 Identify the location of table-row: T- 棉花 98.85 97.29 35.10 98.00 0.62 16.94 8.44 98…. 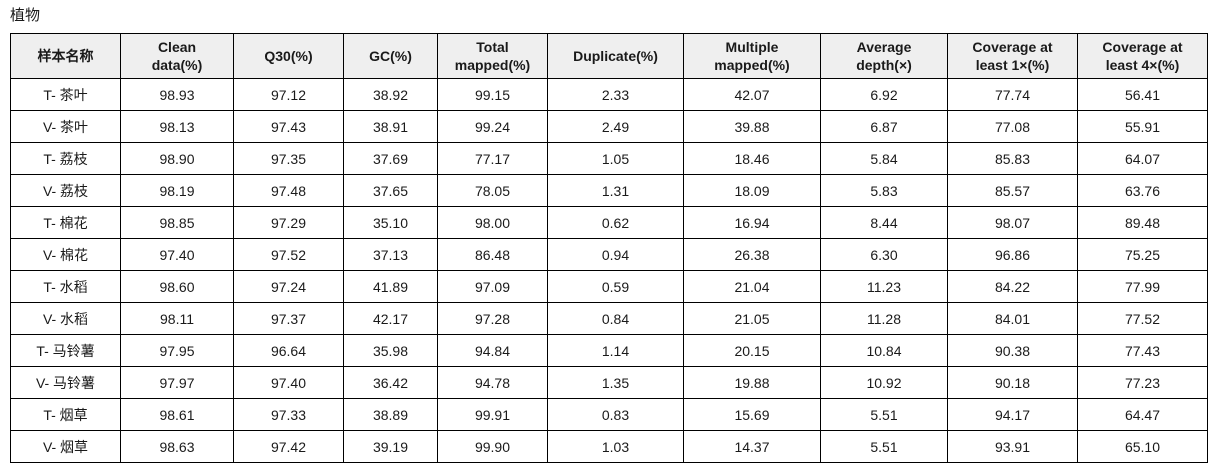
(609, 222).